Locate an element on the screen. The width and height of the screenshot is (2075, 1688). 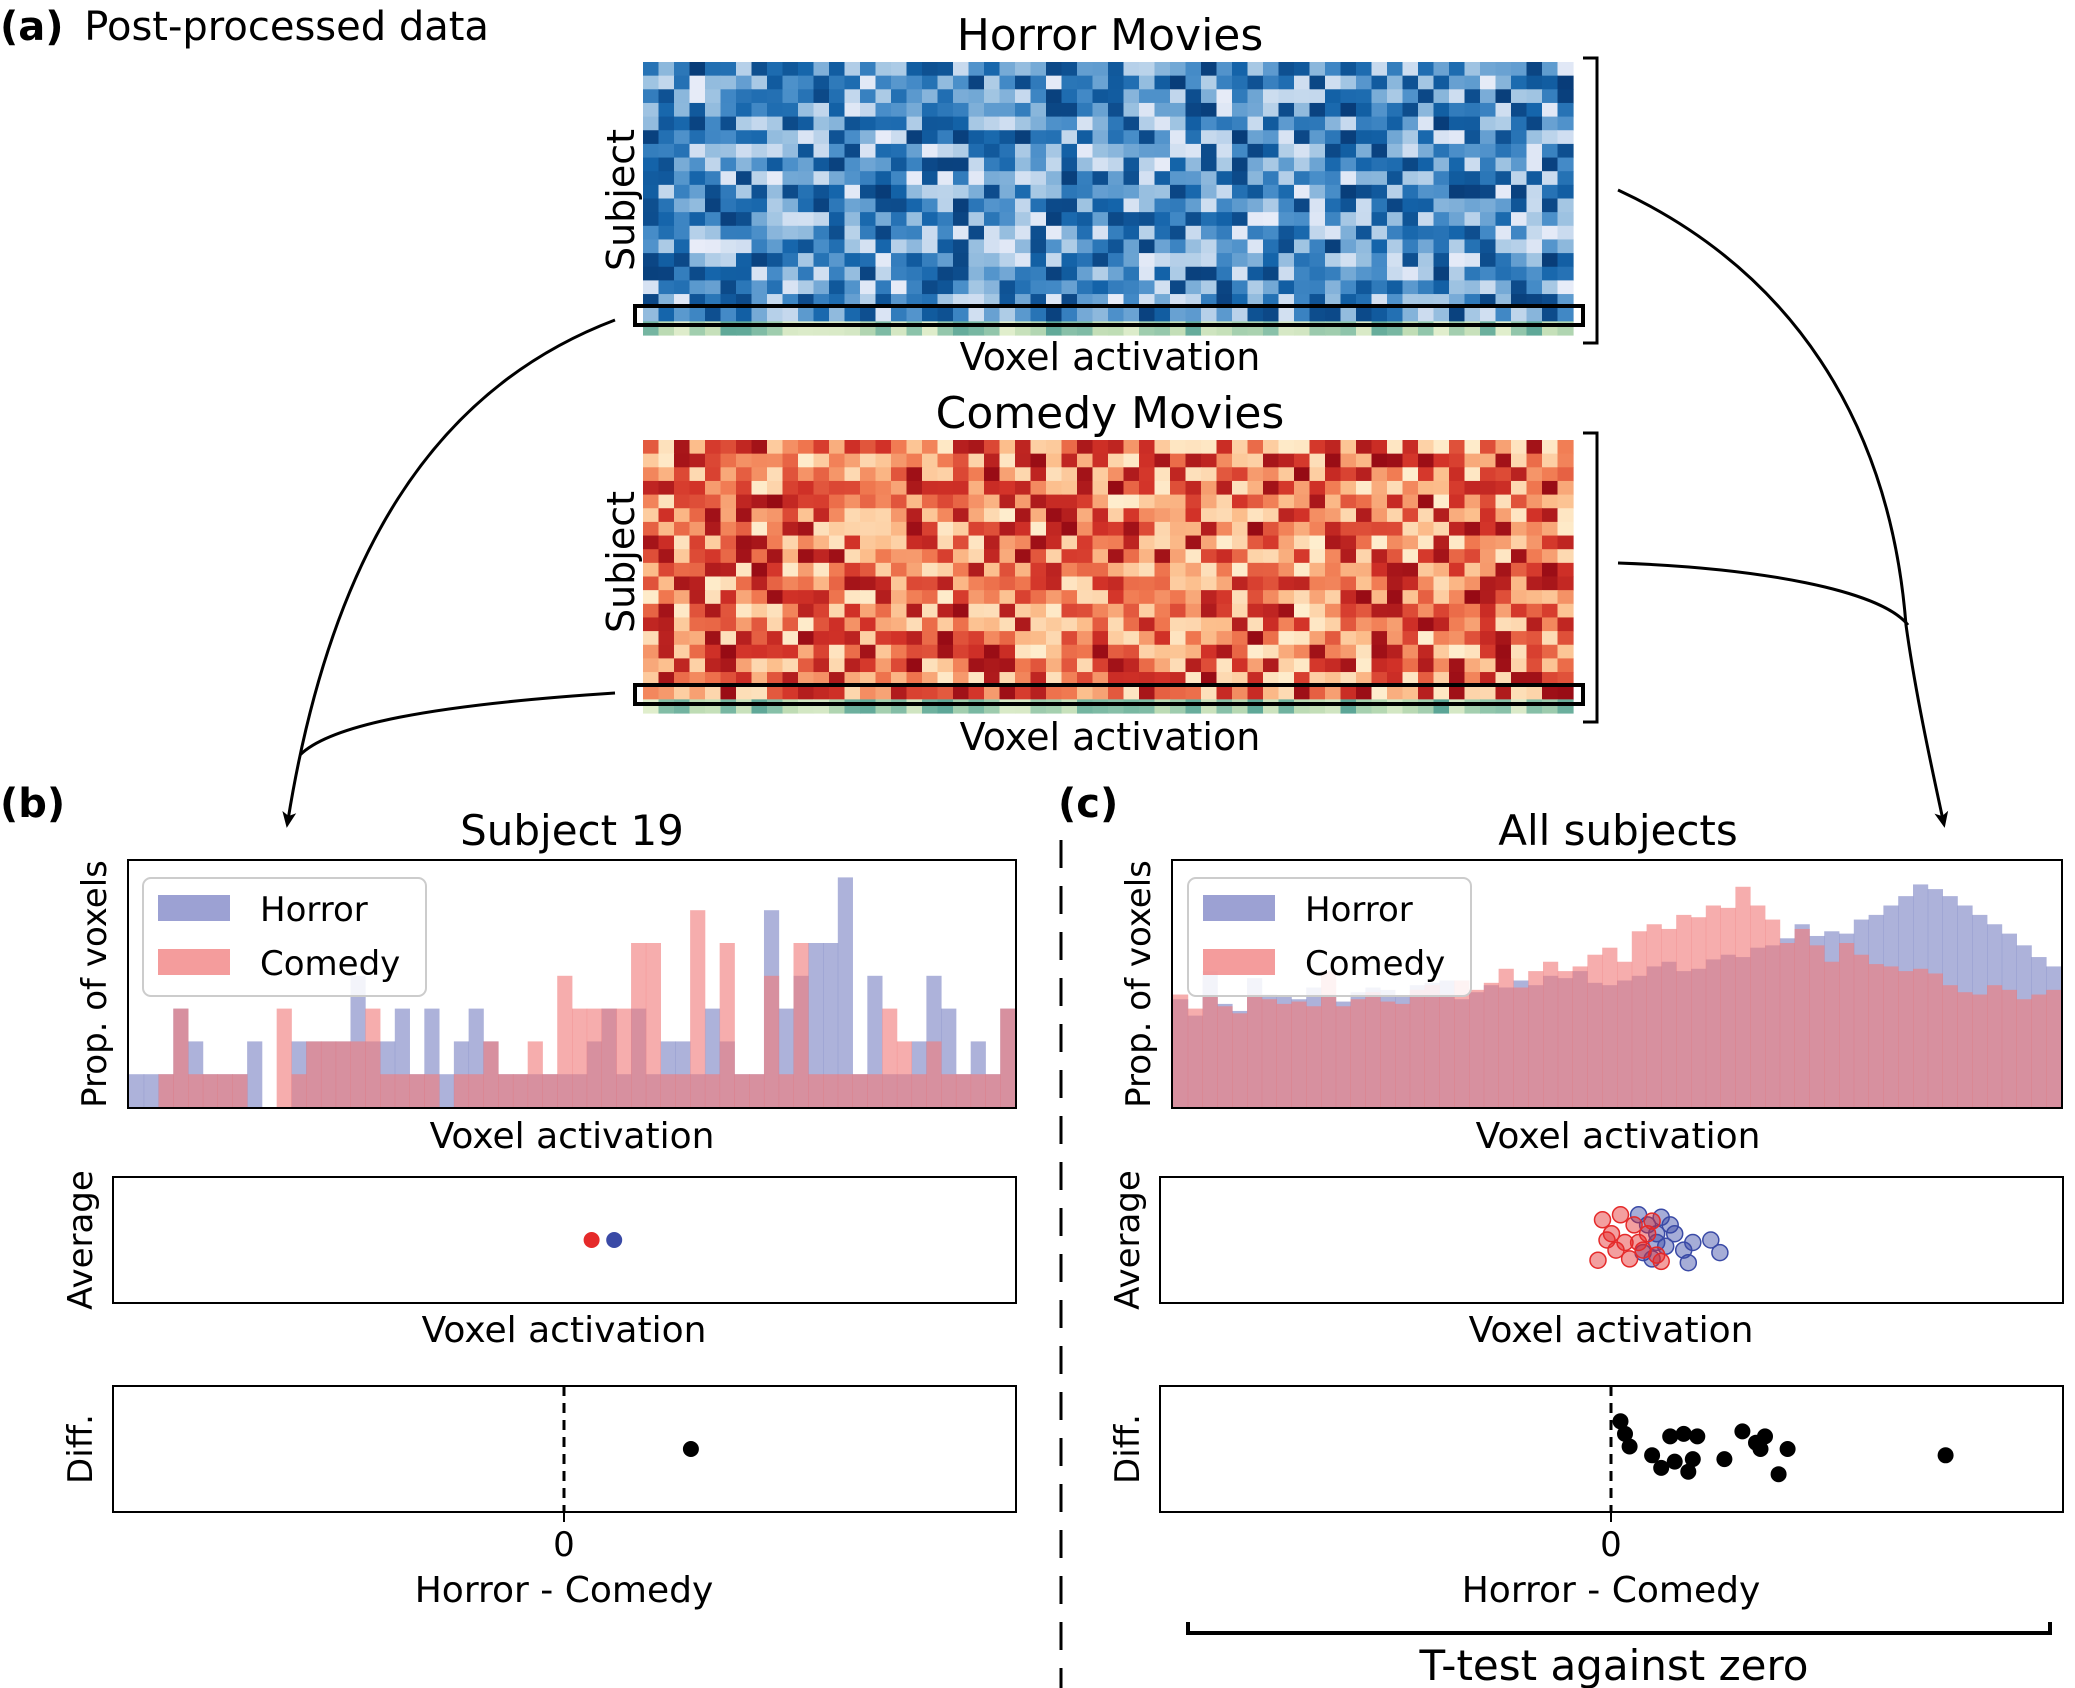
horror-heatmap is located at coordinates (1108, 199).